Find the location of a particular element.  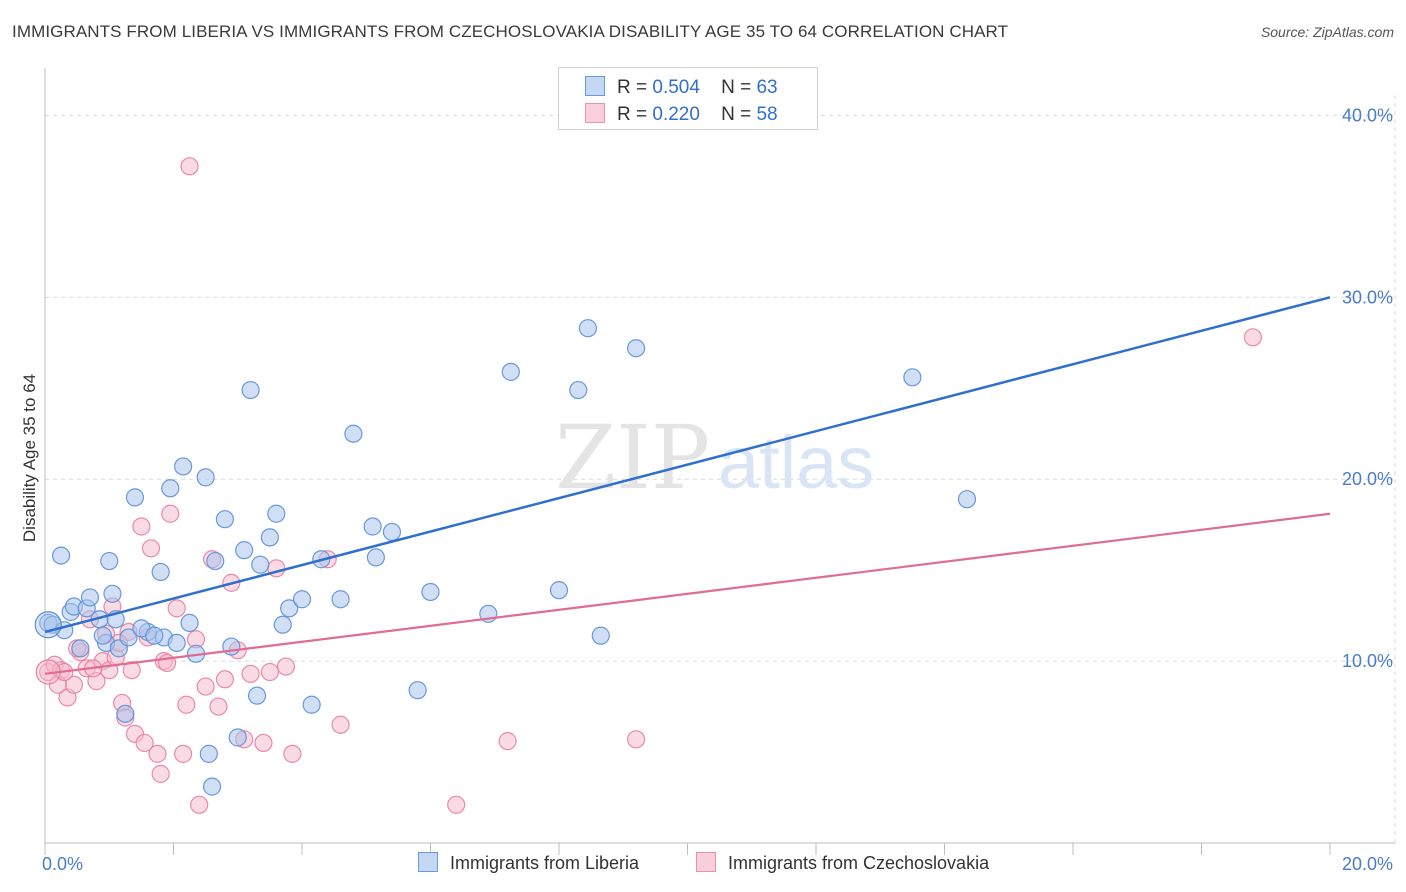

y-tick-label: 10.0% is located at coordinates (1367, 661).